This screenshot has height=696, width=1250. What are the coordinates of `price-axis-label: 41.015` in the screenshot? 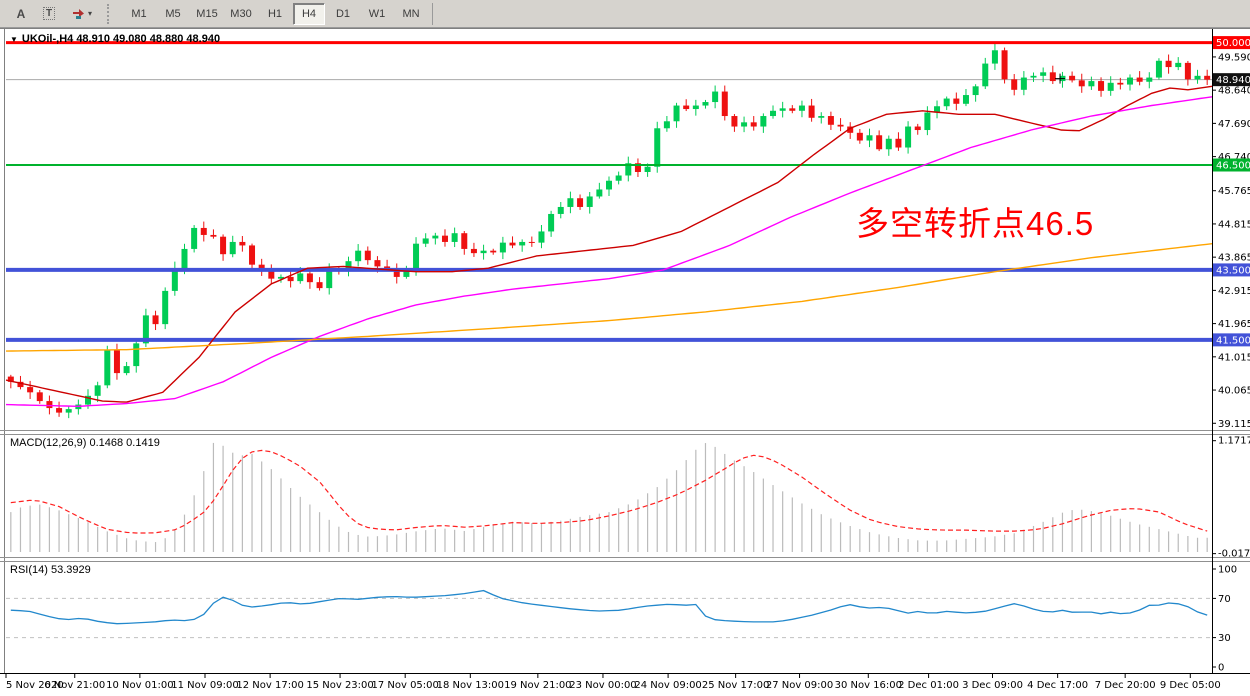 It's located at (1234, 357).